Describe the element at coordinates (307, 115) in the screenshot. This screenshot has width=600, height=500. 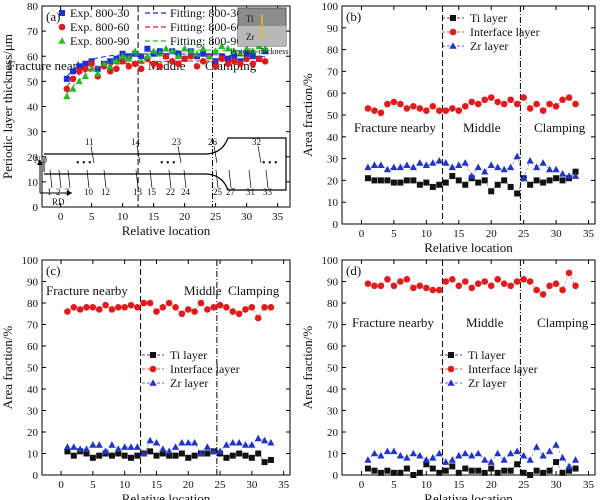
I see `y-axis-label: Area fraction/%` at that location.